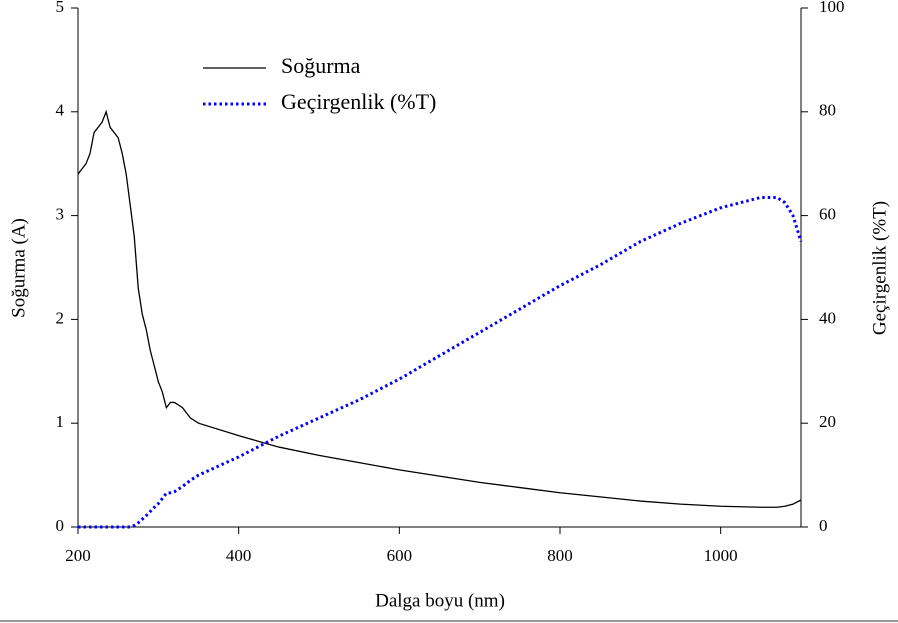 This screenshot has width=898, height=623. Describe the element at coordinates (560, 555) in the screenshot. I see `x-tick-label: 800` at that location.